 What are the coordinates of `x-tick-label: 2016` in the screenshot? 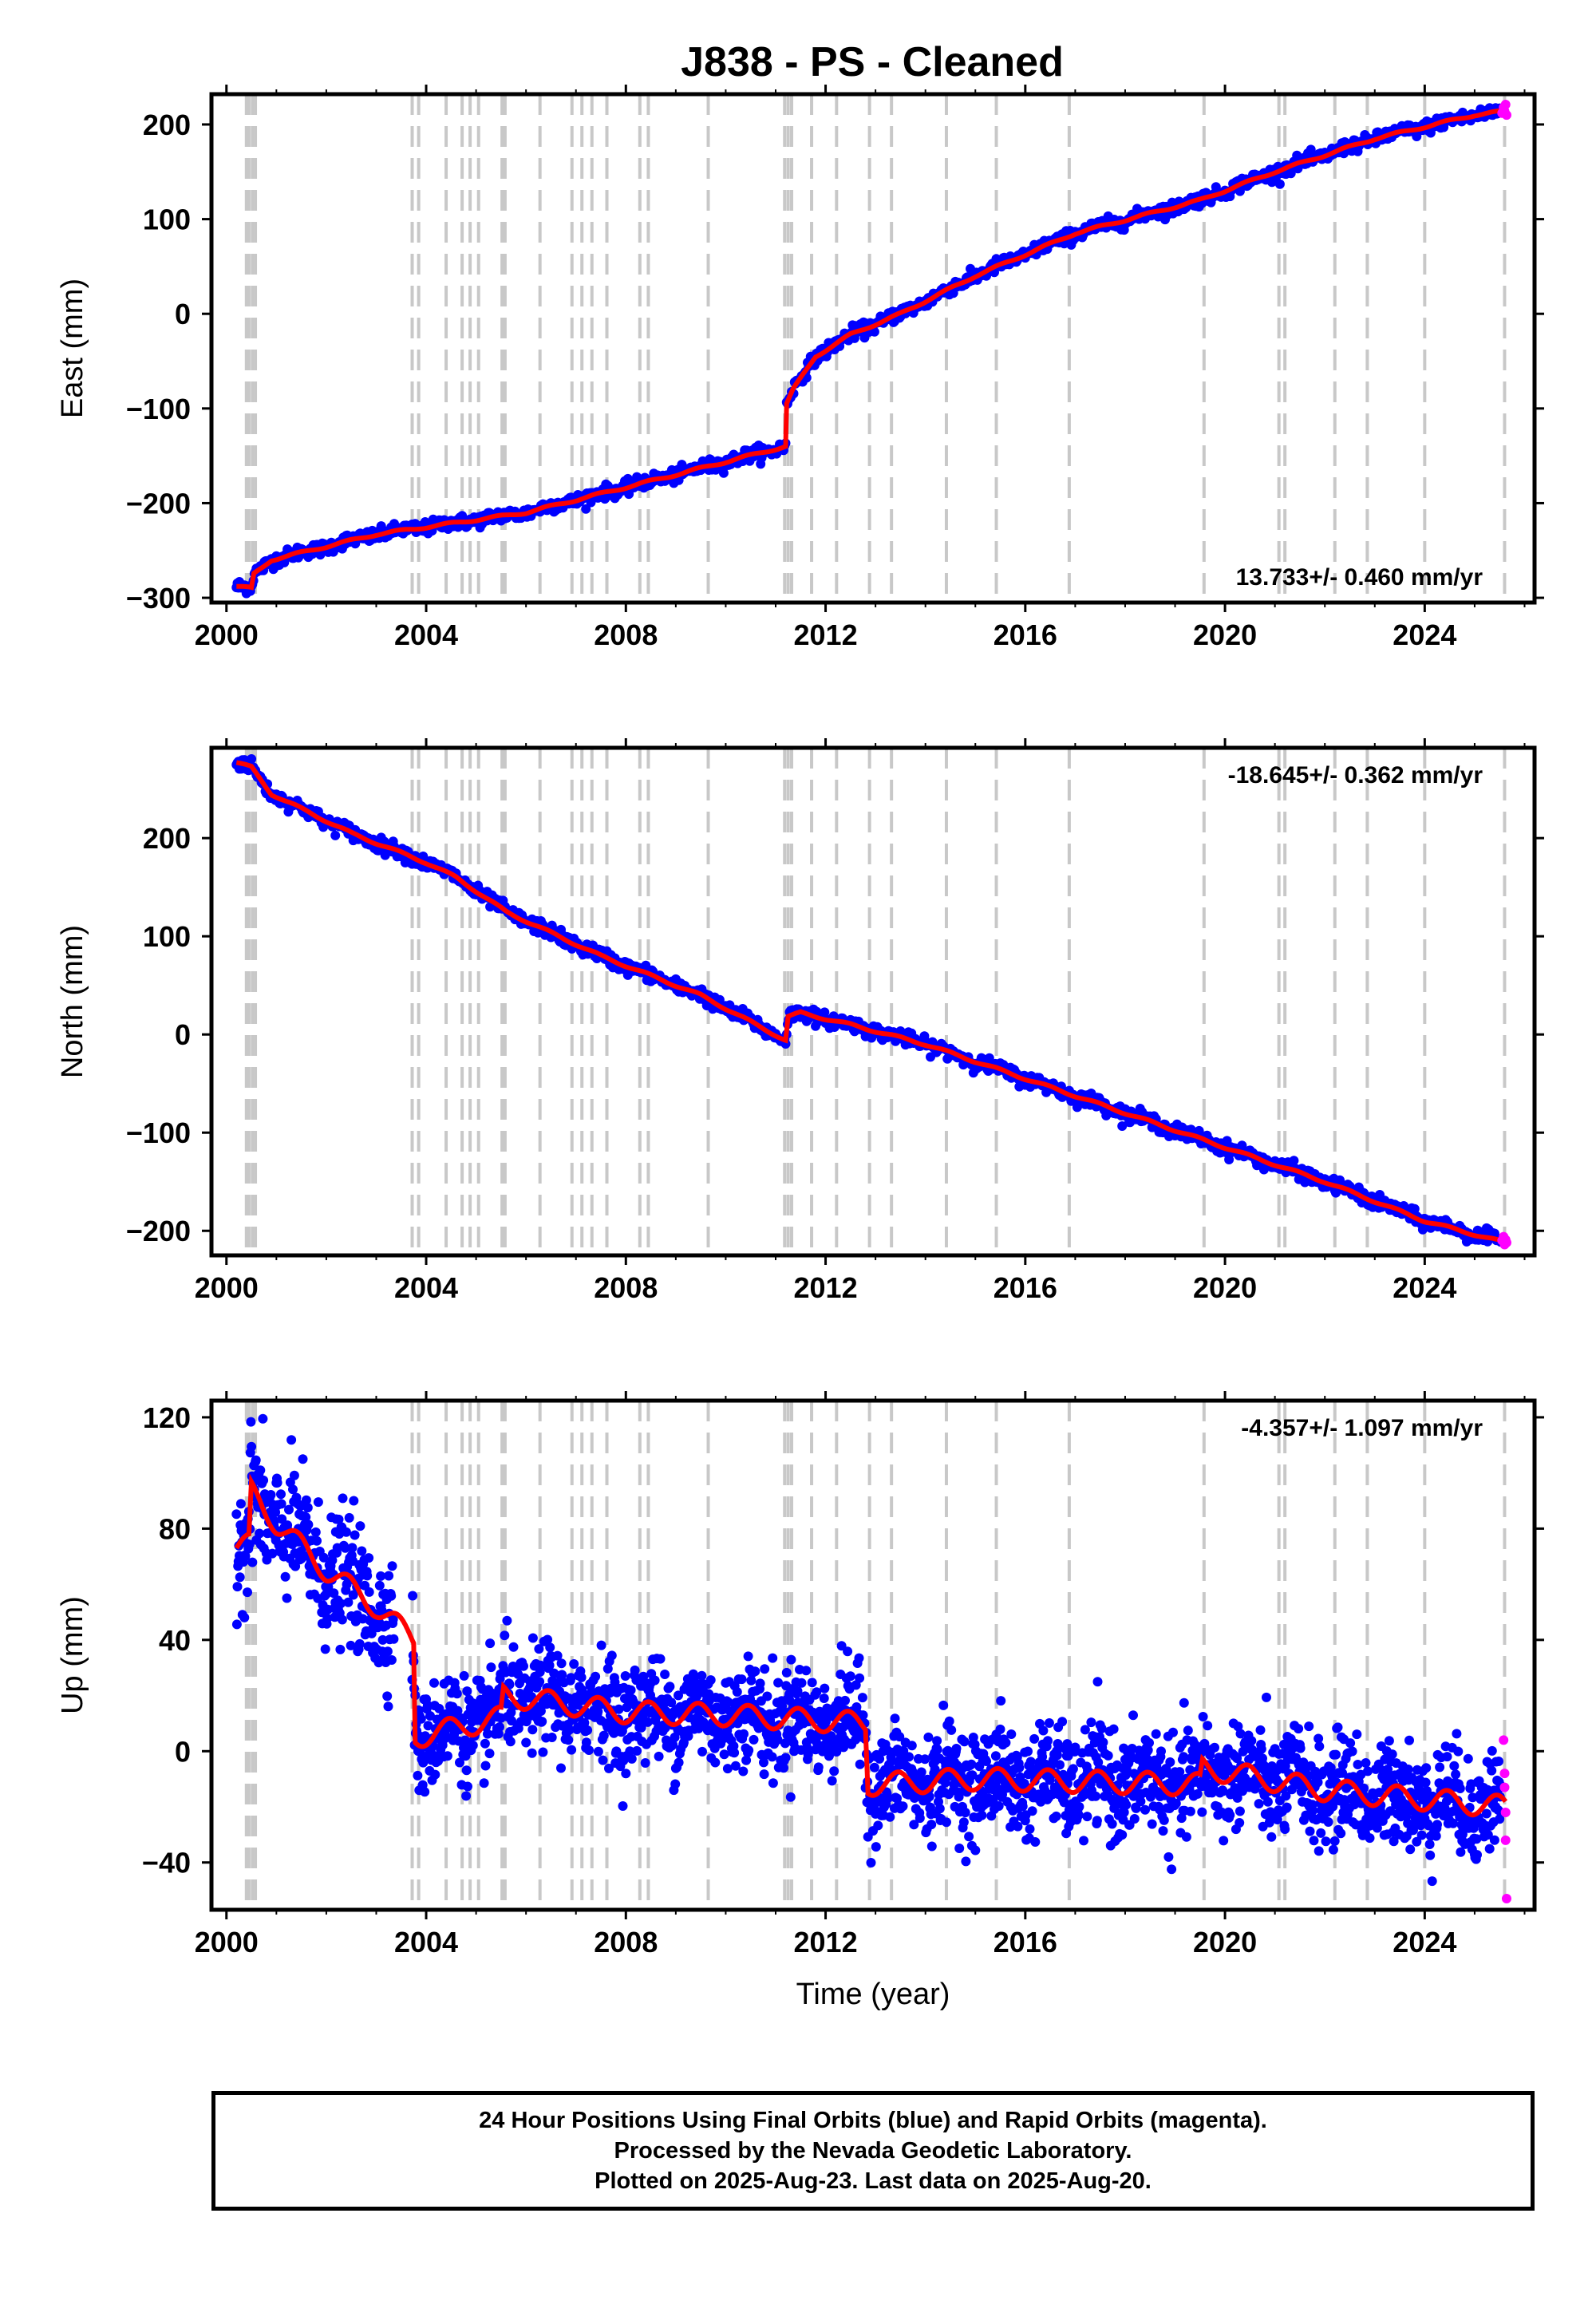 It's located at (1025, 1287).